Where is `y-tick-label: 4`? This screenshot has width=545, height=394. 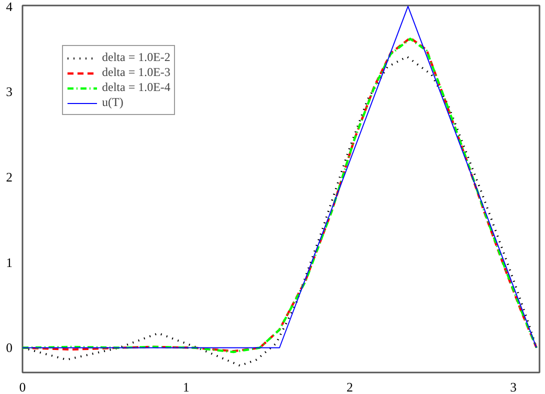
y-tick-label: 4 is located at coordinates (9, 7).